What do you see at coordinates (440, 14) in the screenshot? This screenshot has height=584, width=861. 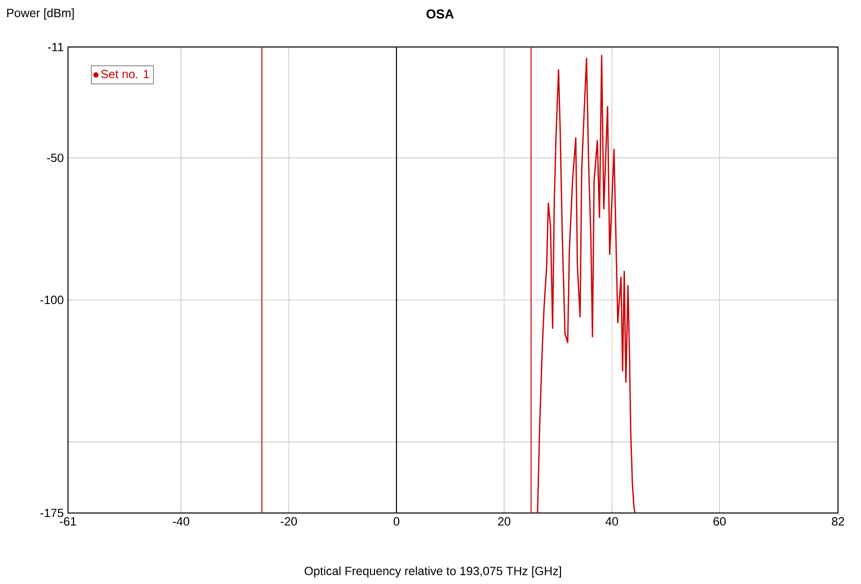 I see `chart-title: OSA` at bounding box center [440, 14].